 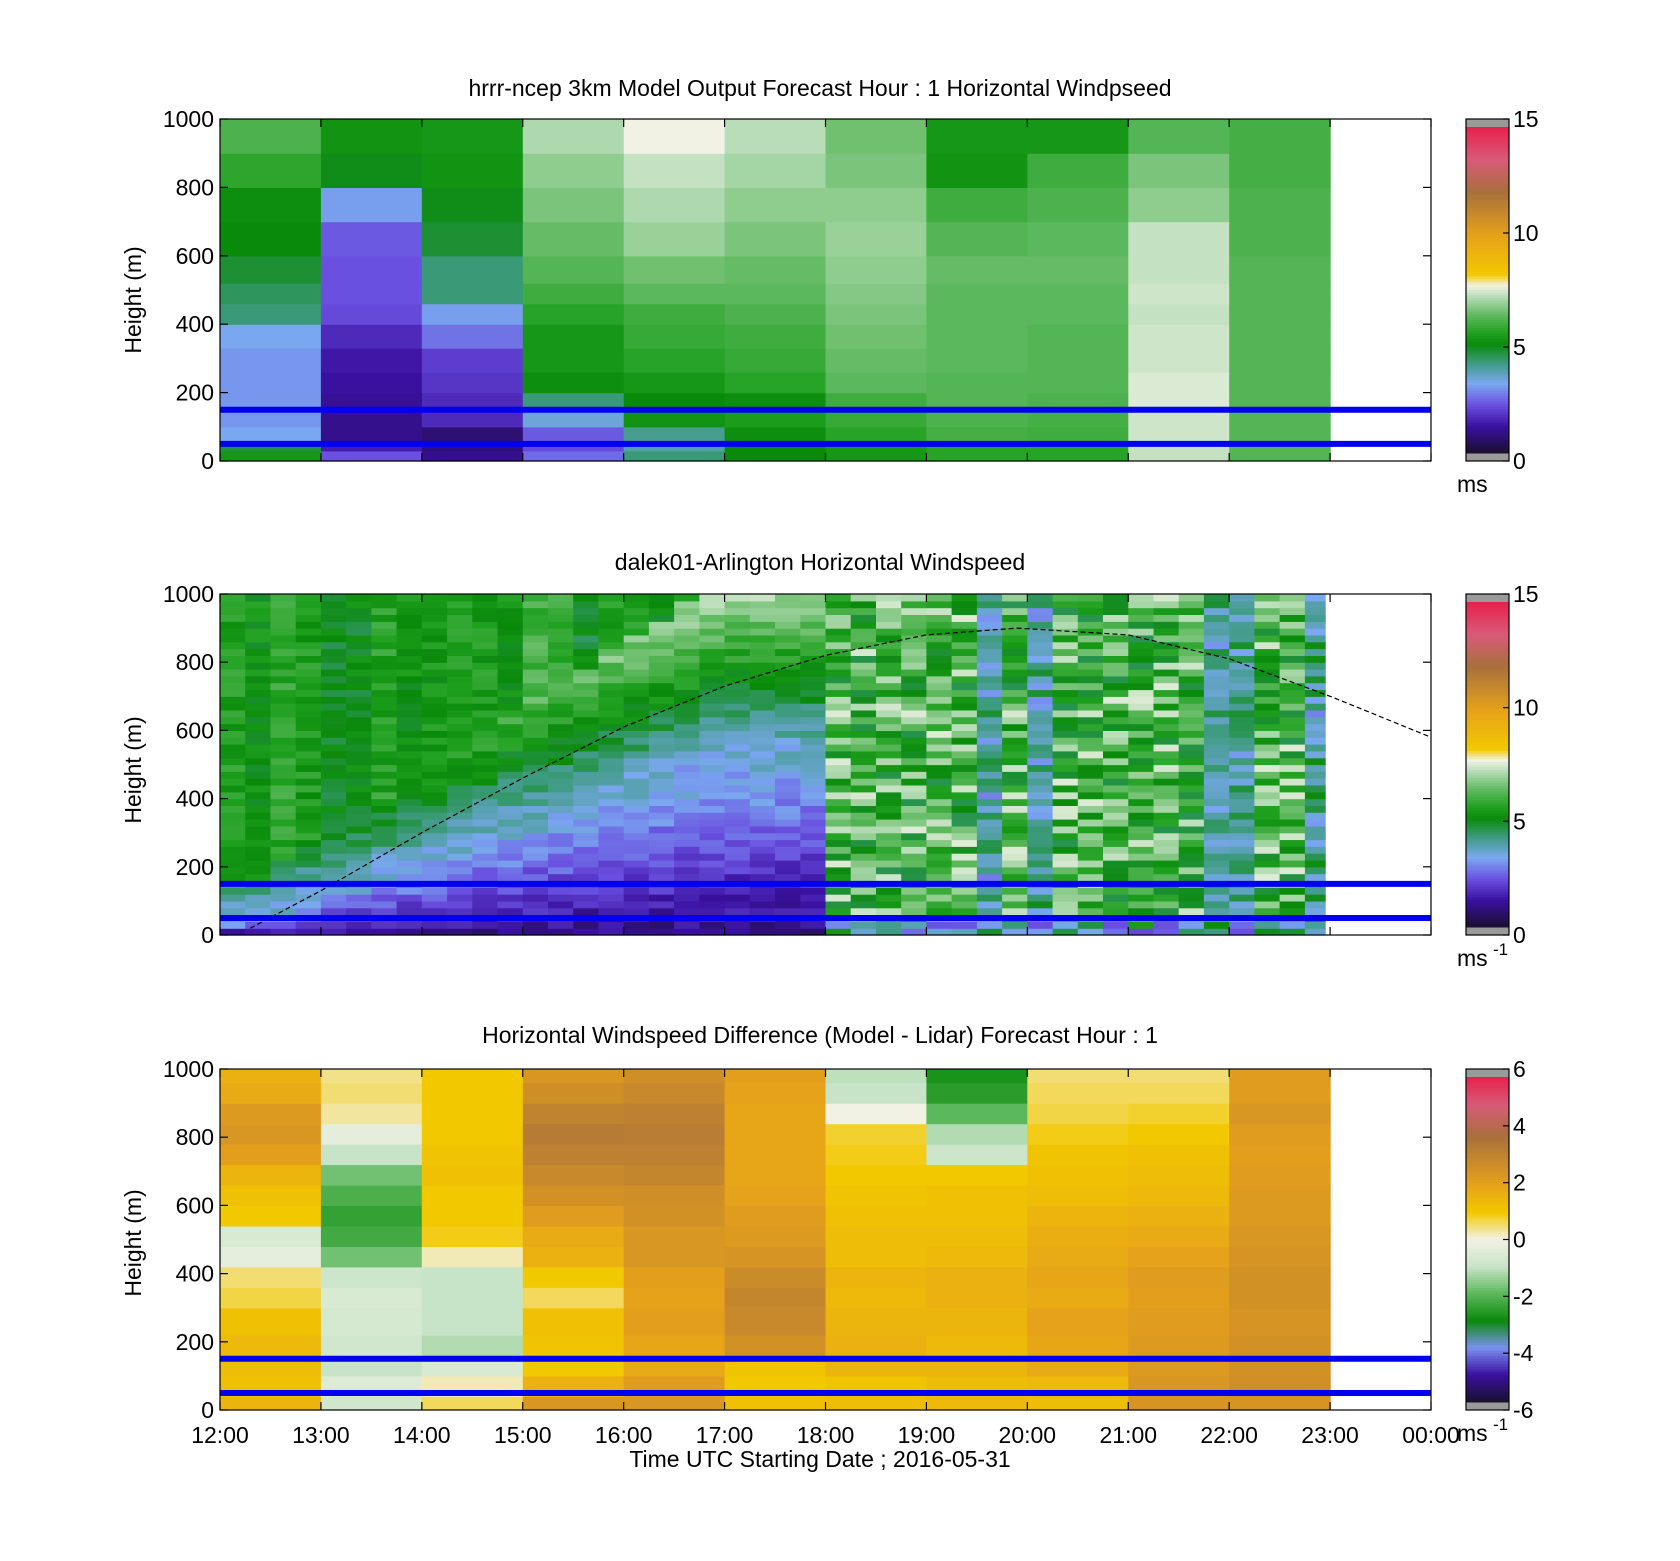 What do you see at coordinates (1519, 461) in the screenshot?
I see `colorbar-tick-label: 0` at bounding box center [1519, 461].